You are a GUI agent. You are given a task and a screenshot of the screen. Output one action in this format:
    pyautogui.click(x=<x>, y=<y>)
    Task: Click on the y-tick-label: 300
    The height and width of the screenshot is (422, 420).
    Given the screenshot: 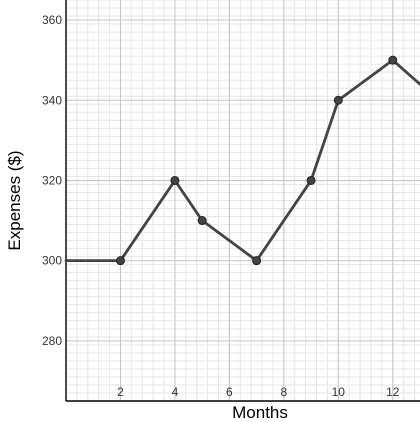 What is the action you would take?
    pyautogui.click(x=52, y=261)
    